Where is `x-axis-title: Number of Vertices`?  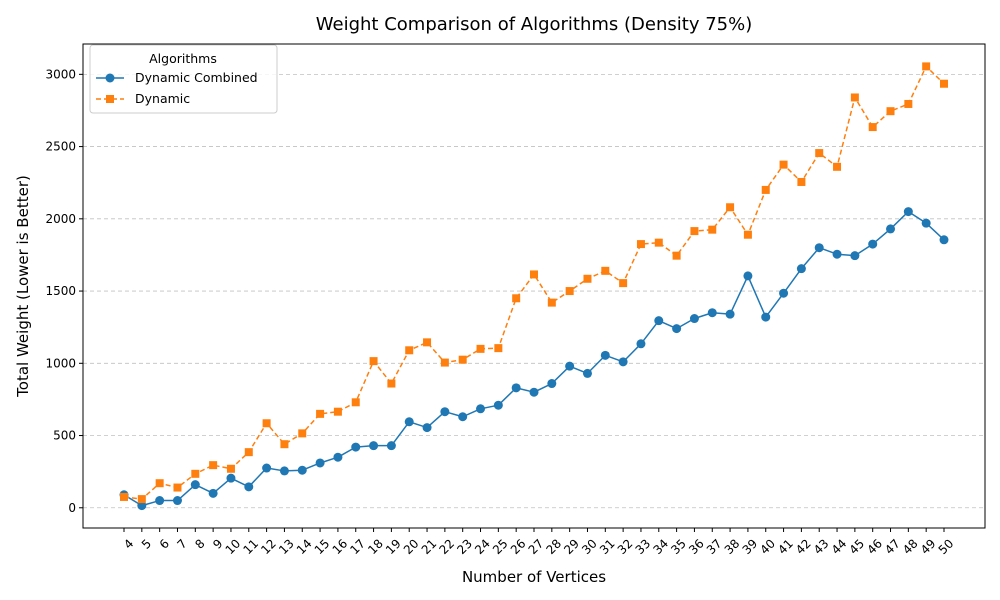 x-axis-title: Number of Vertices is located at coordinates (534, 577).